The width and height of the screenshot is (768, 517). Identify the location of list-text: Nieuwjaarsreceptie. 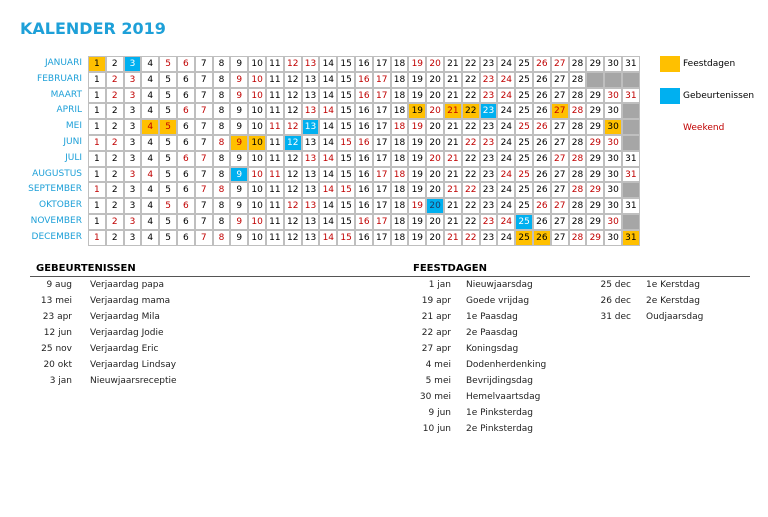
(133, 381).